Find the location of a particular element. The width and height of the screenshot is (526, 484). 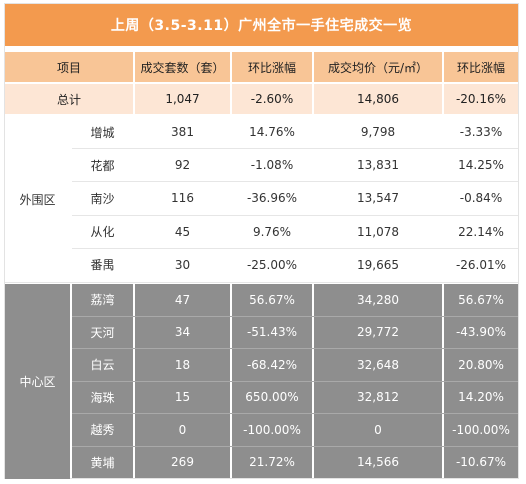

count-cell: 18 is located at coordinates (182, 365).